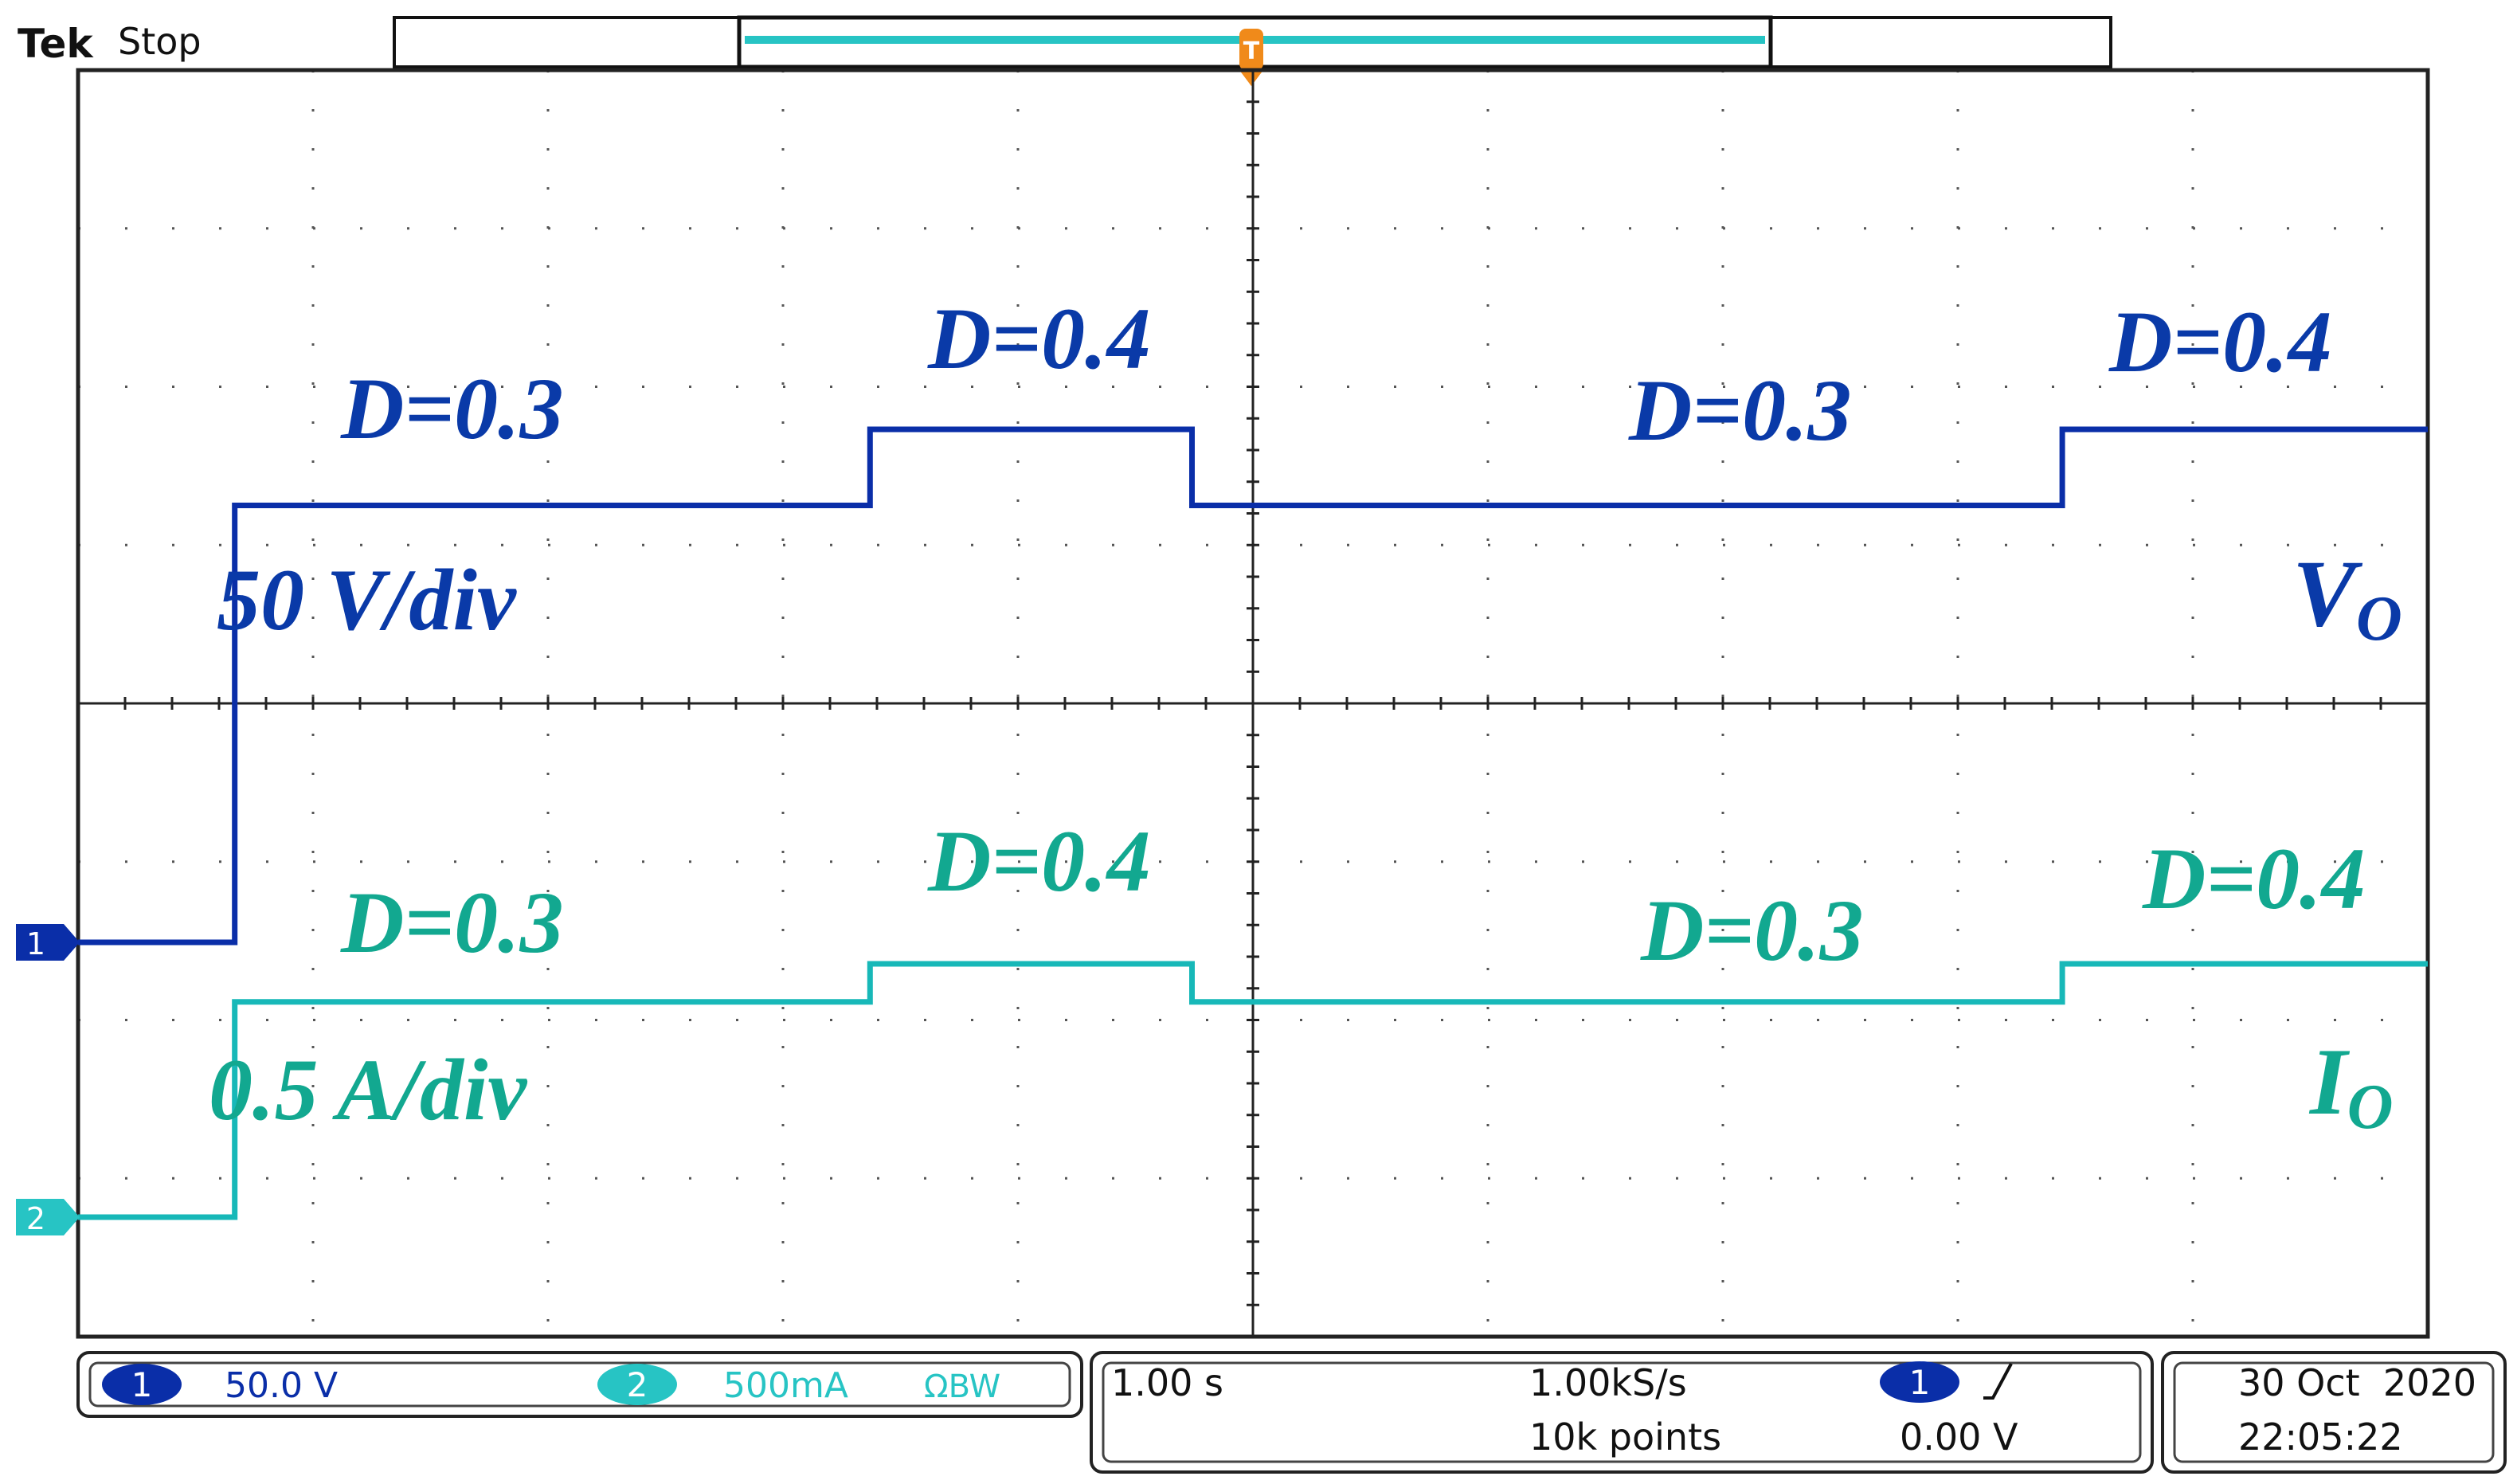  Describe the element at coordinates (2334, 1413) in the screenshot. I see `datetime-panel: 30 Oct 2020 22:05:22` at that location.